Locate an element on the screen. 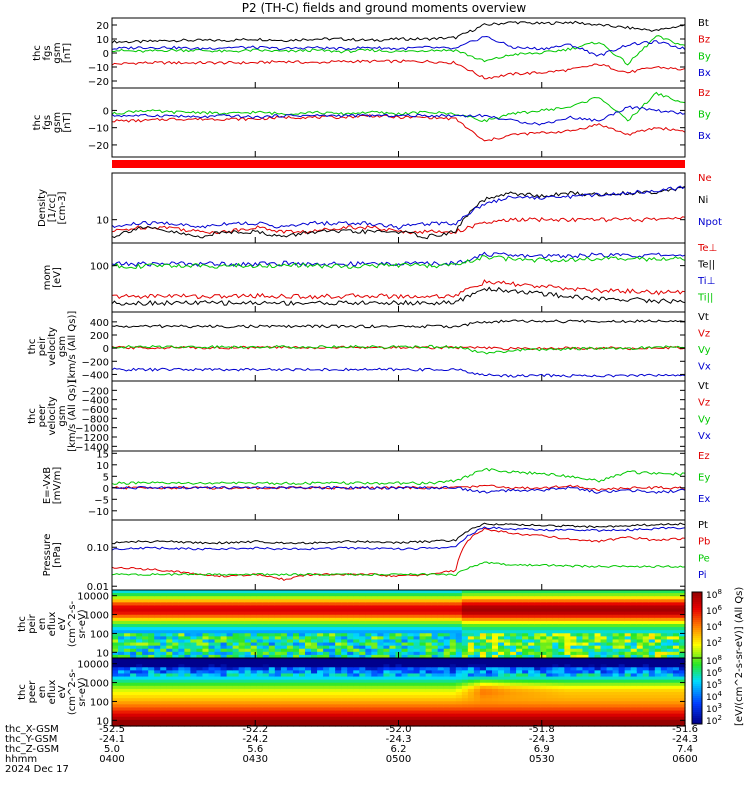  legend-Npot: Npot is located at coordinates (710, 222).